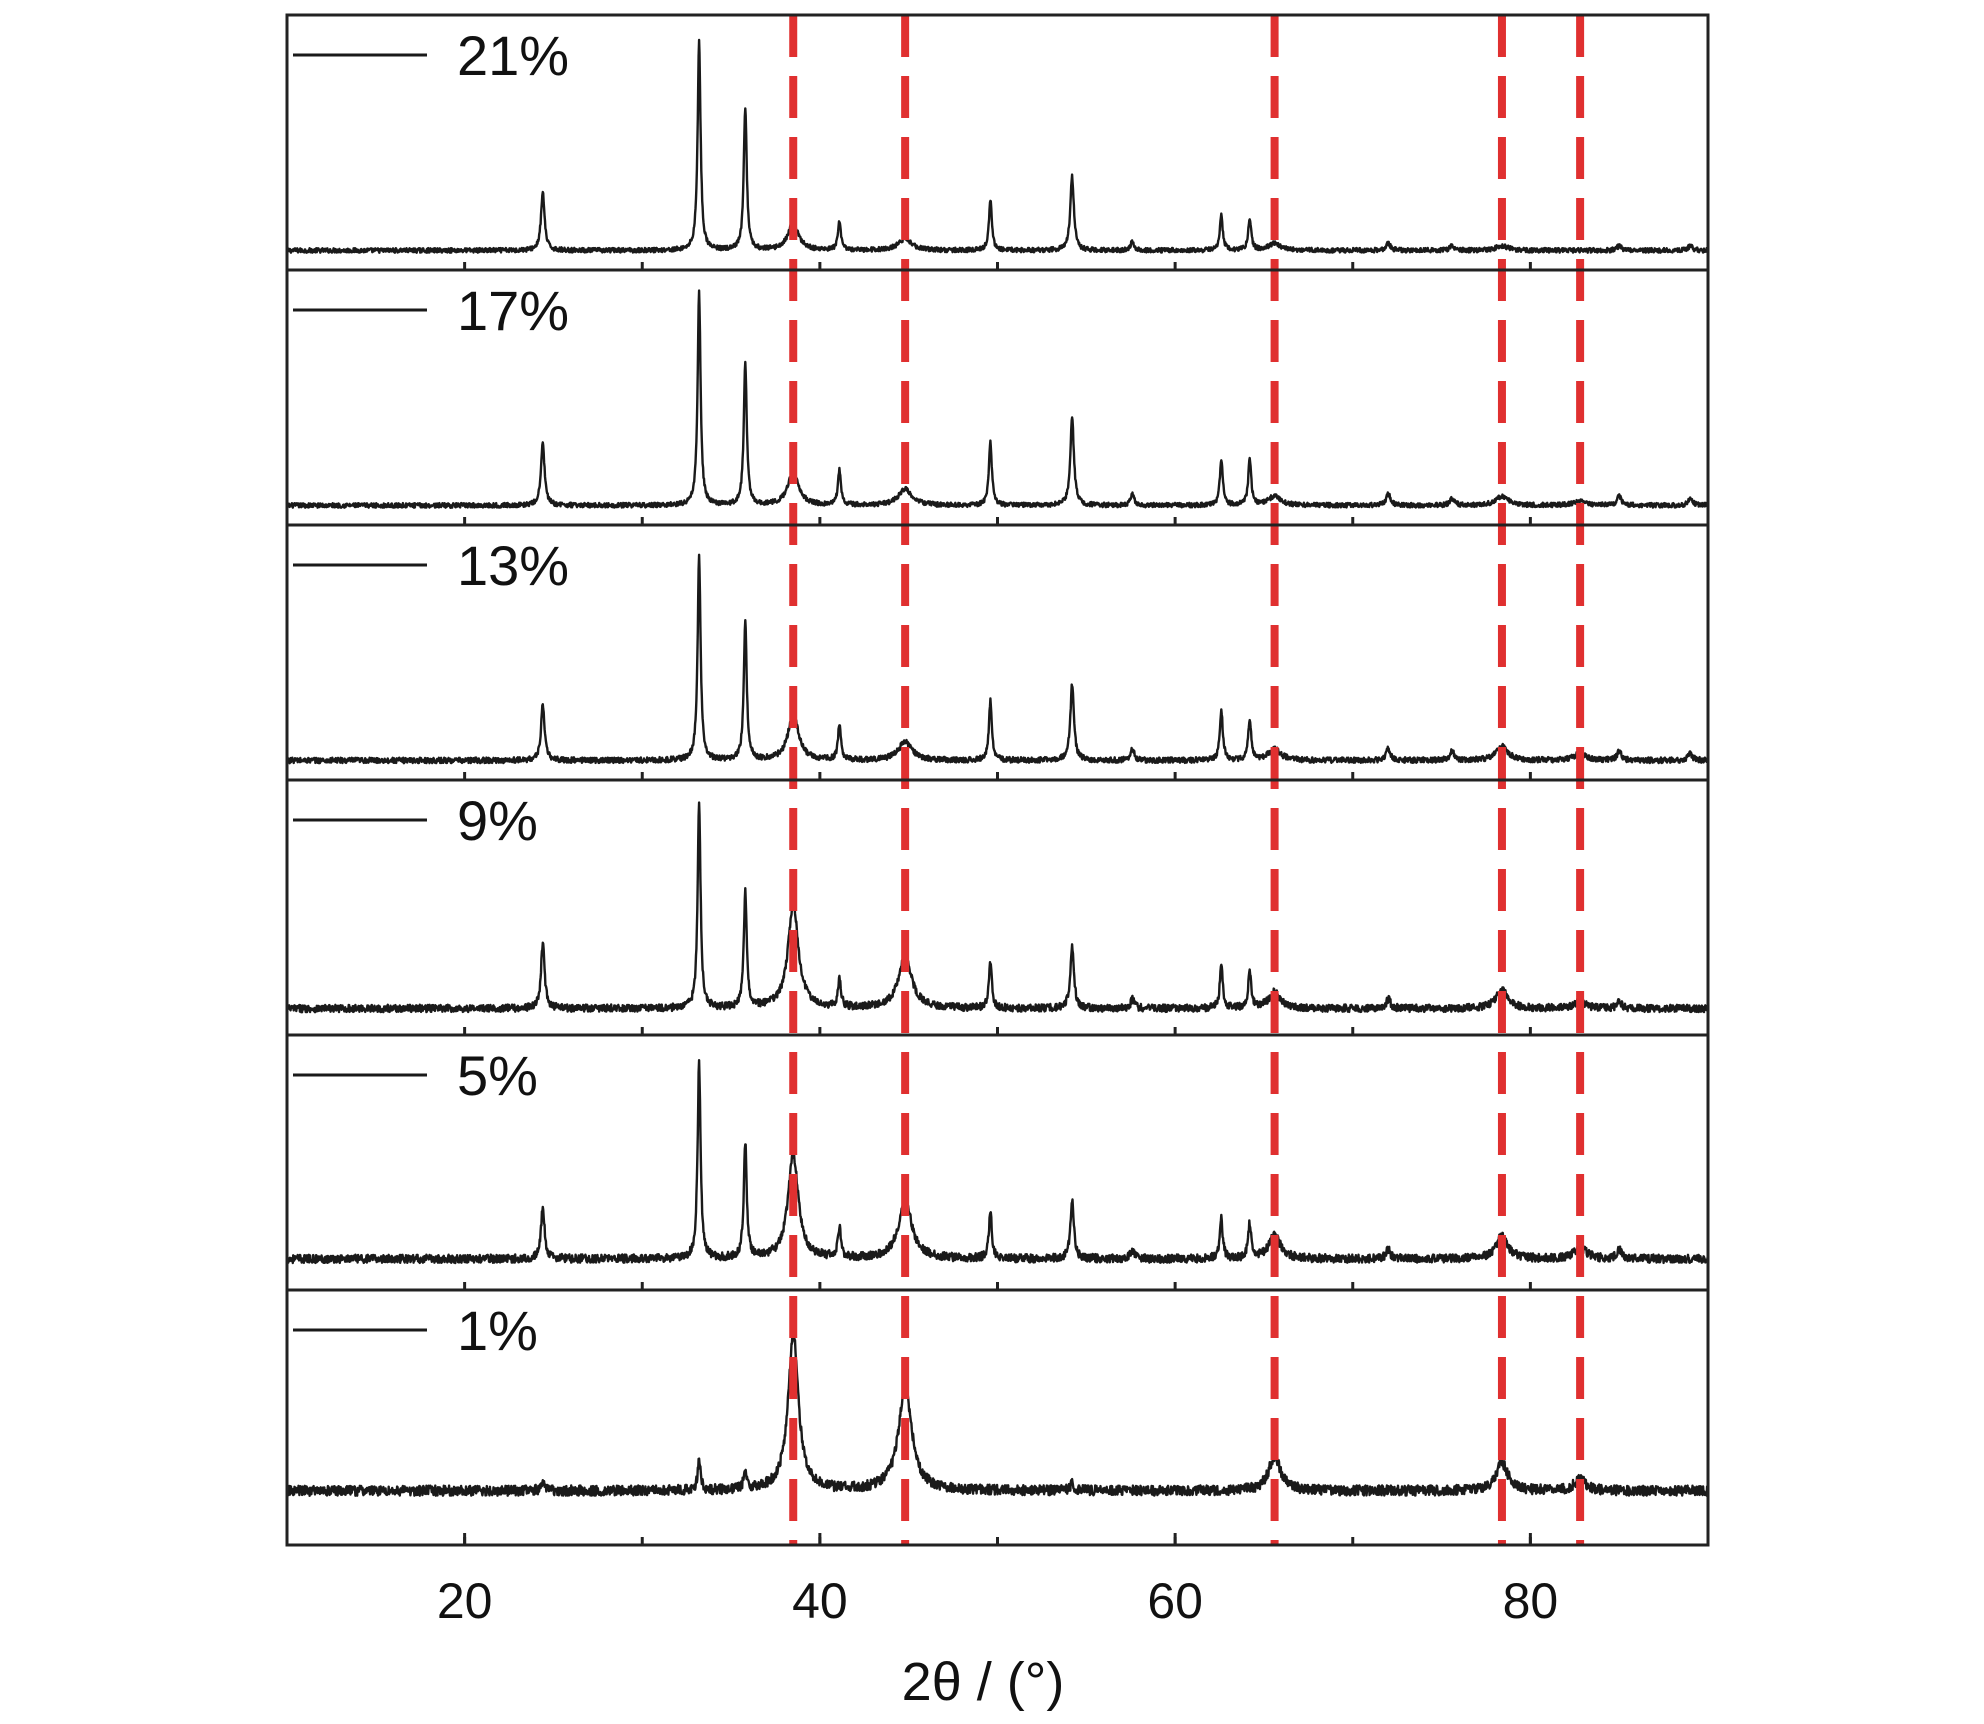 The image size is (1984, 1724). I want to click on panel-legends: 21% 17% 13% 9% 5% 1%, so click(431, 693).